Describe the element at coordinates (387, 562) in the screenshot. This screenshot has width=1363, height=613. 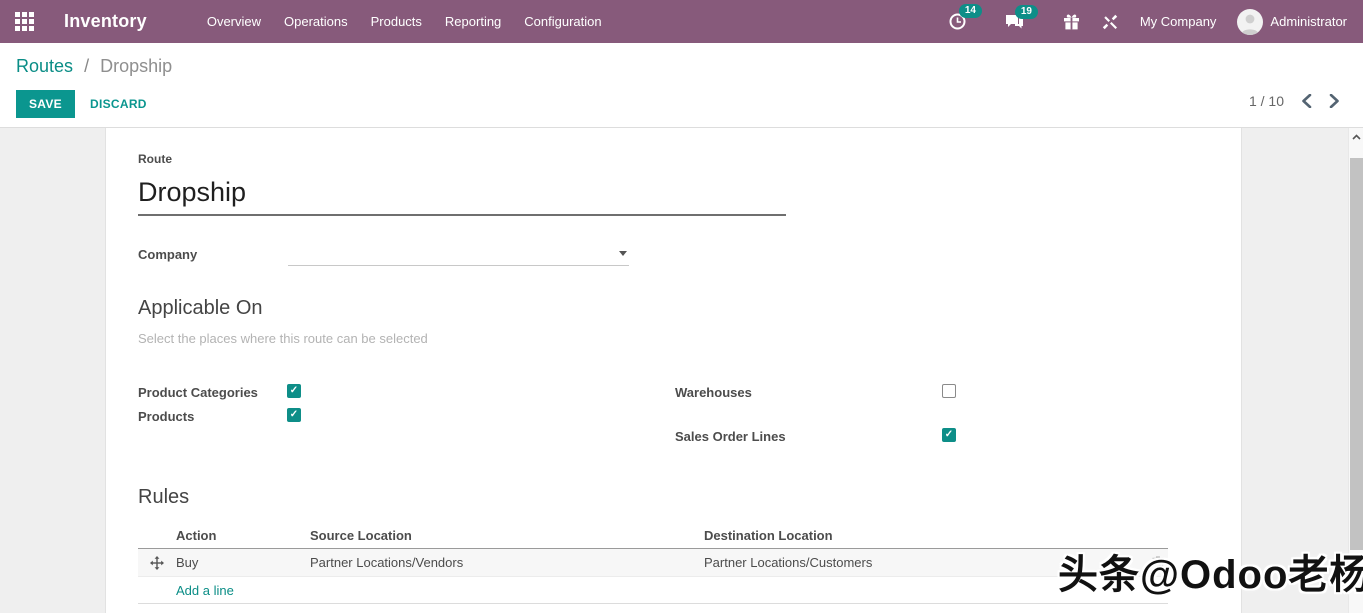
I see `rule-source-cell: Partner Locations/Vendors` at that location.